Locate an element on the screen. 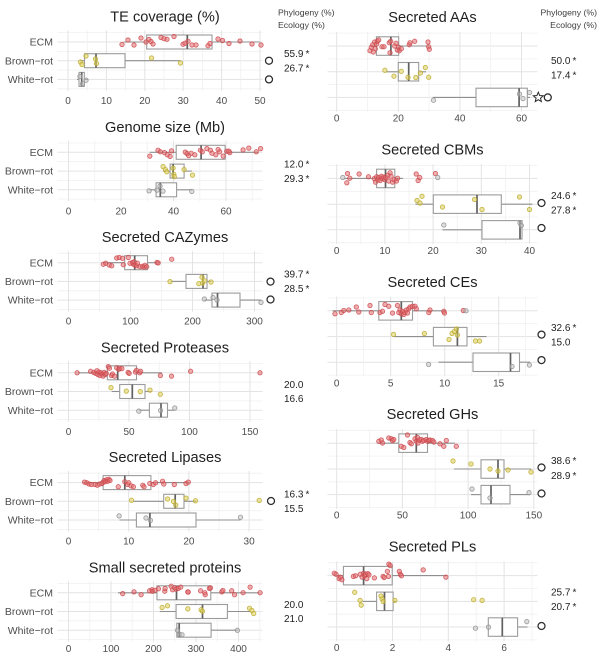 The image size is (600, 662). svg-text: Secreted CAZymes is located at coordinates (165, 238).